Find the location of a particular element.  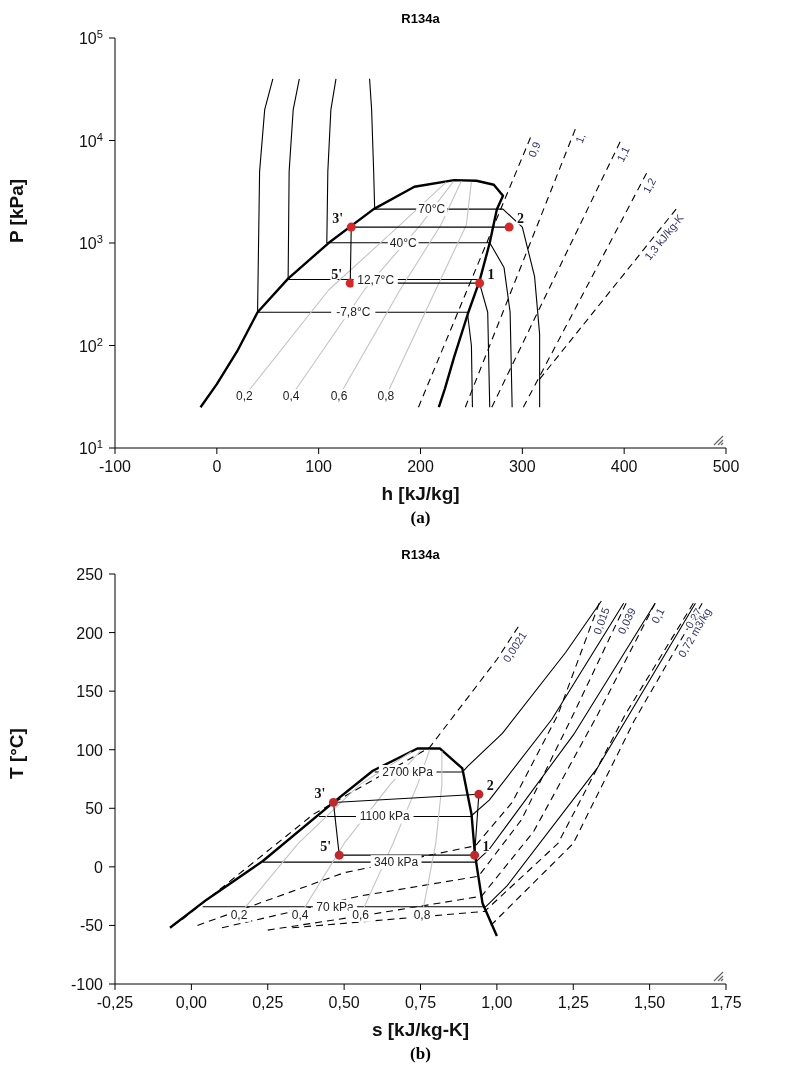

x-tick-label: 0,00 is located at coordinates (191, 1002).